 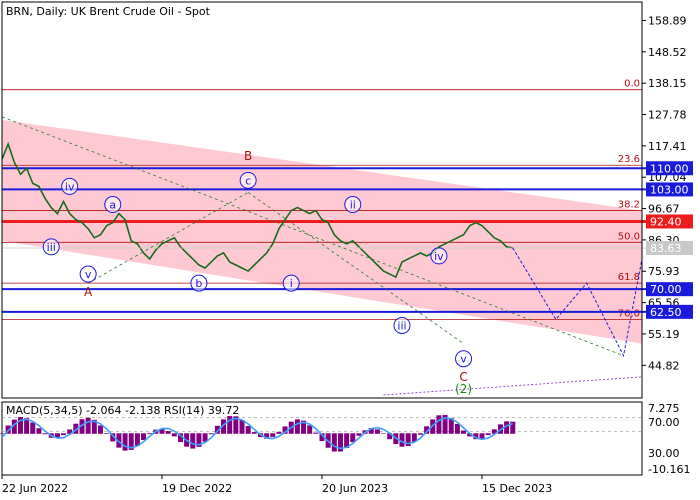 I want to click on wave-label: i, so click(x=291, y=283).